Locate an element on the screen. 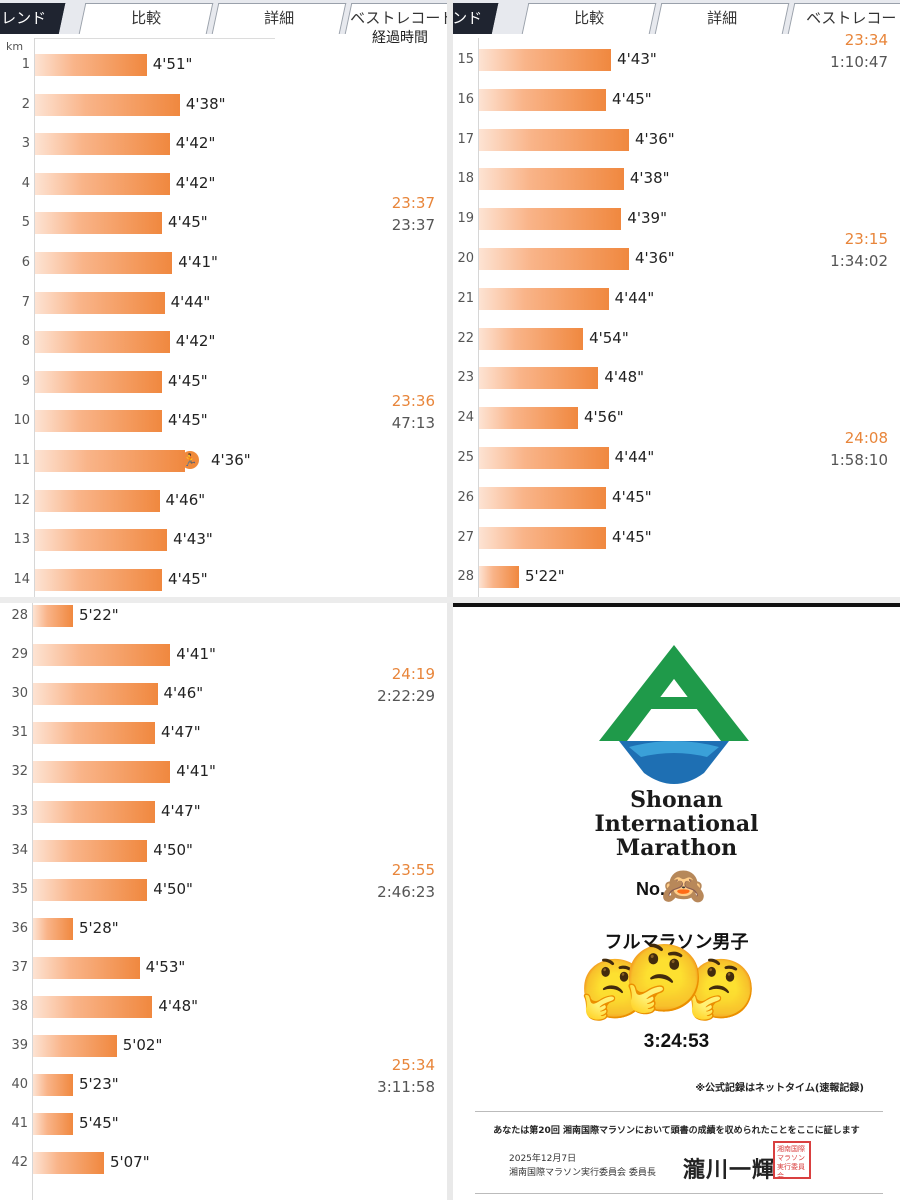 This screenshot has width=900, height=1200. split-total-time: 1:10:47 is located at coordinates (859, 62).